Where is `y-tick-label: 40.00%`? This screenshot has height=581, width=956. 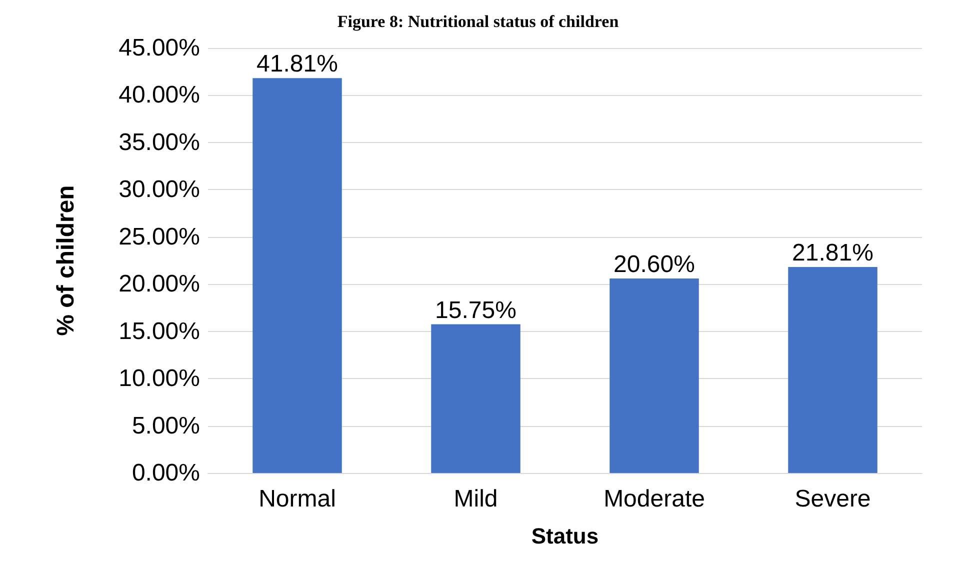 y-tick-label: 40.00% is located at coordinates (159, 95).